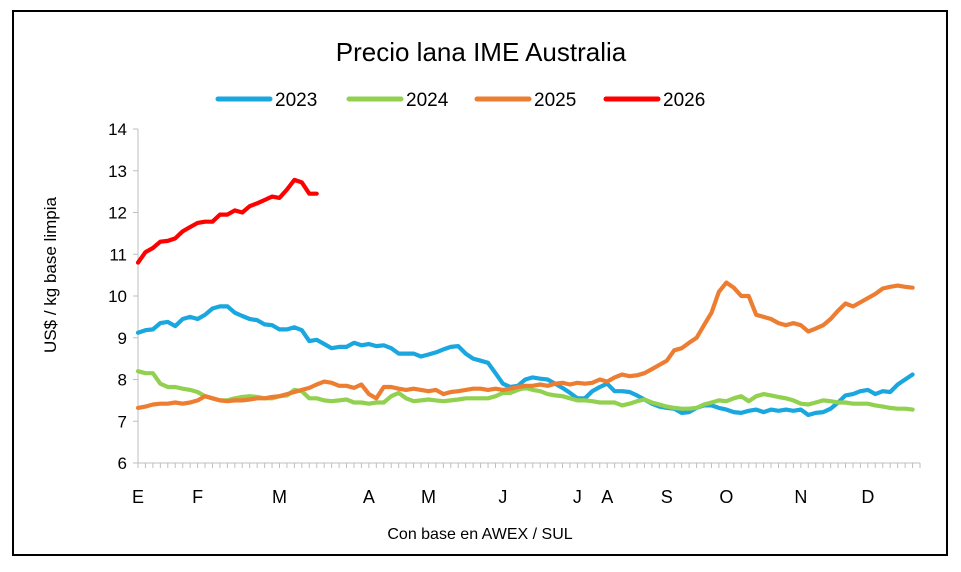  What do you see at coordinates (122, 338) in the screenshot?
I see `y-tick-label: 9` at bounding box center [122, 338].